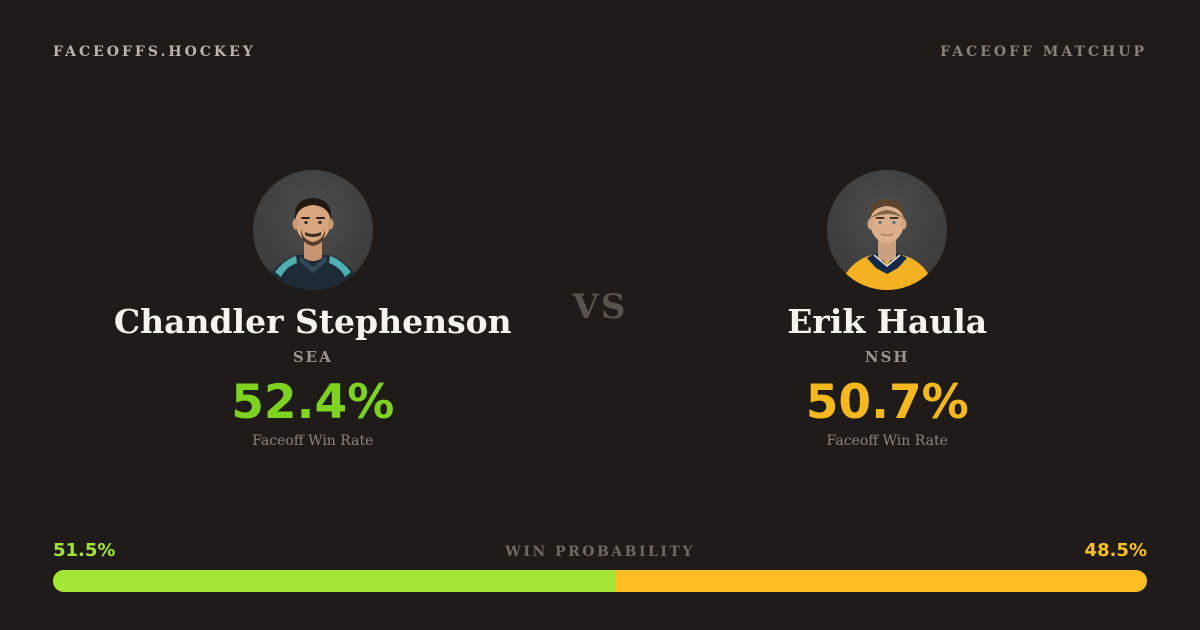 This screenshot has width=1200, height=630. Describe the element at coordinates (335, 581) in the screenshot. I see `win-probability-bar-left-segment` at that location.